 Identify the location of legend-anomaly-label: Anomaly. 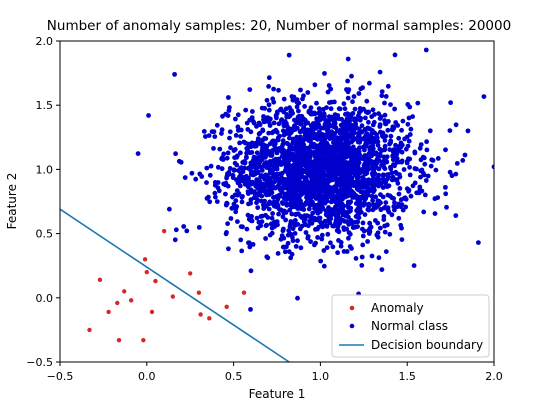
(397, 308).